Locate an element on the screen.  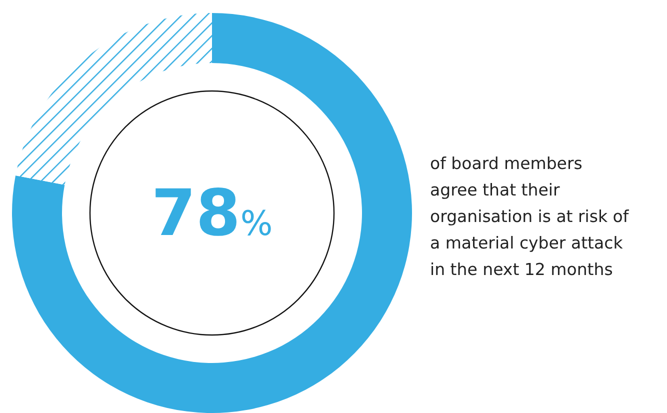
data-label: 78% is located at coordinates (212, 214).